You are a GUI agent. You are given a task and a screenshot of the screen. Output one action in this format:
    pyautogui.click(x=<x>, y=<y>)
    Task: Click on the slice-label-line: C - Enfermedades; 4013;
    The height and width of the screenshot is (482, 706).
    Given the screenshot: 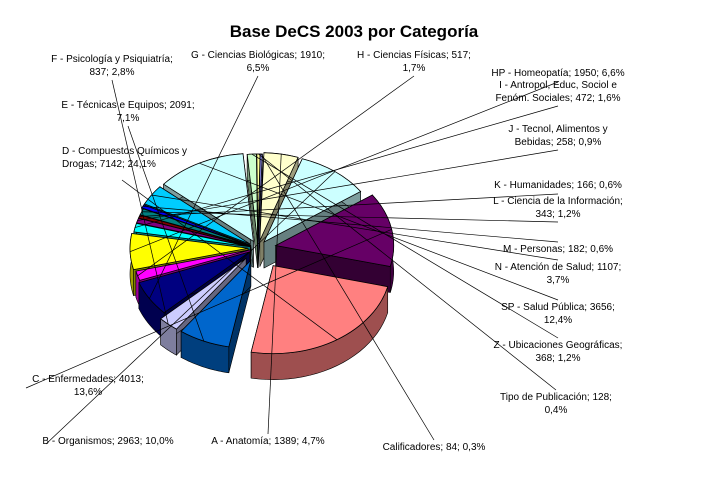 What is the action you would take?
    pyautogui.click(x=88, y=379)
    